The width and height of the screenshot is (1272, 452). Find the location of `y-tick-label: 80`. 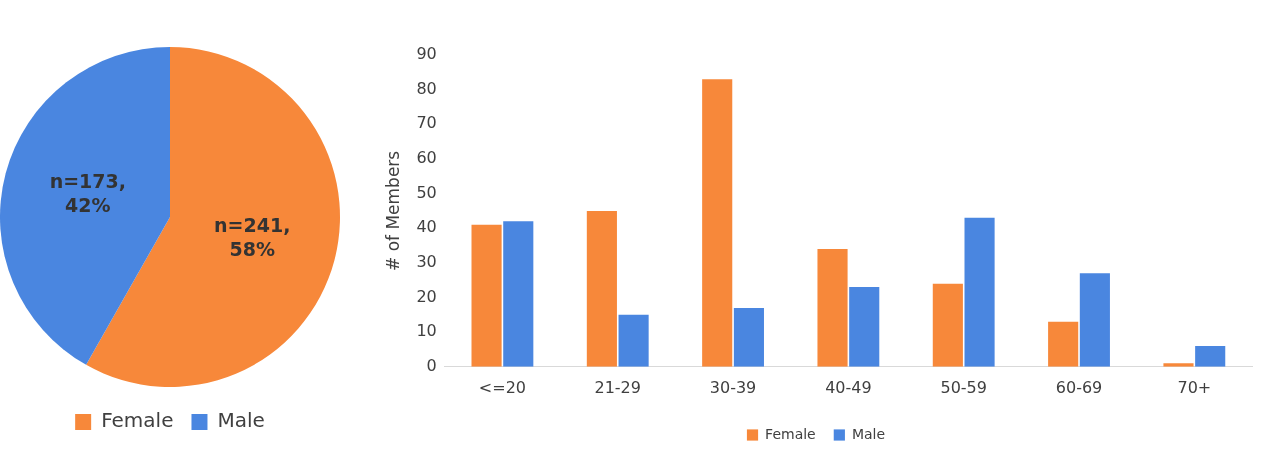

y-tick-label: 80 is located at coordinates (426, 88).